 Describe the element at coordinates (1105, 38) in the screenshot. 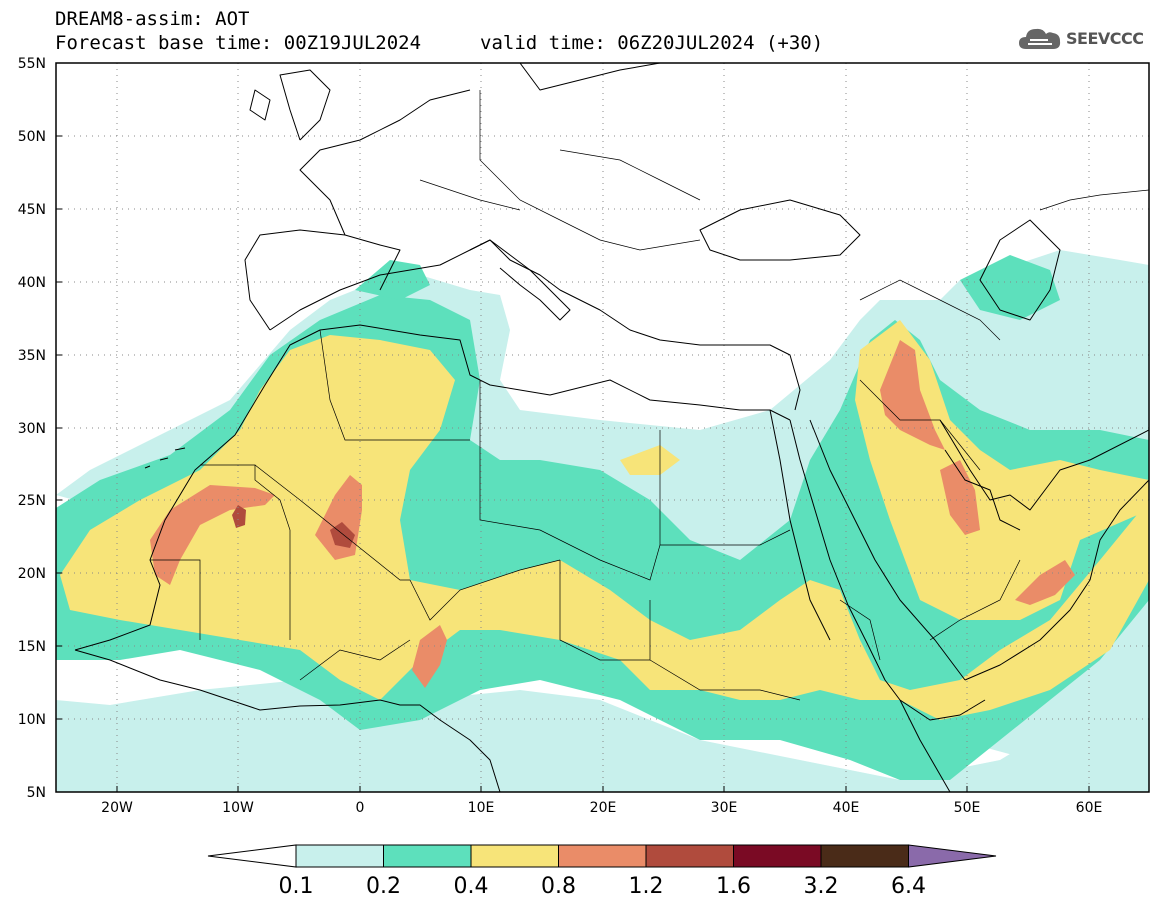

I see `logo-text: SEEVCCC` at that location.